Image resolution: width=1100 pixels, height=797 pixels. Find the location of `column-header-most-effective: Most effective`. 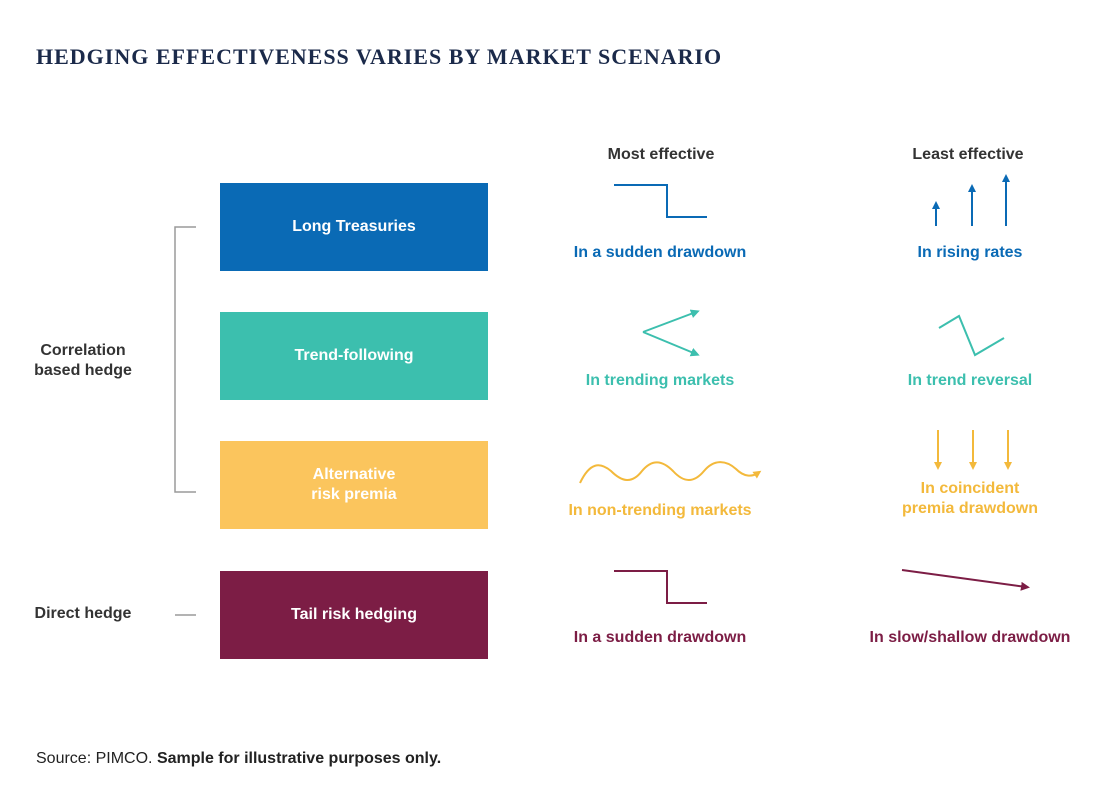

column-header-most-effective: Most effective is located at coordinates (661, 154).